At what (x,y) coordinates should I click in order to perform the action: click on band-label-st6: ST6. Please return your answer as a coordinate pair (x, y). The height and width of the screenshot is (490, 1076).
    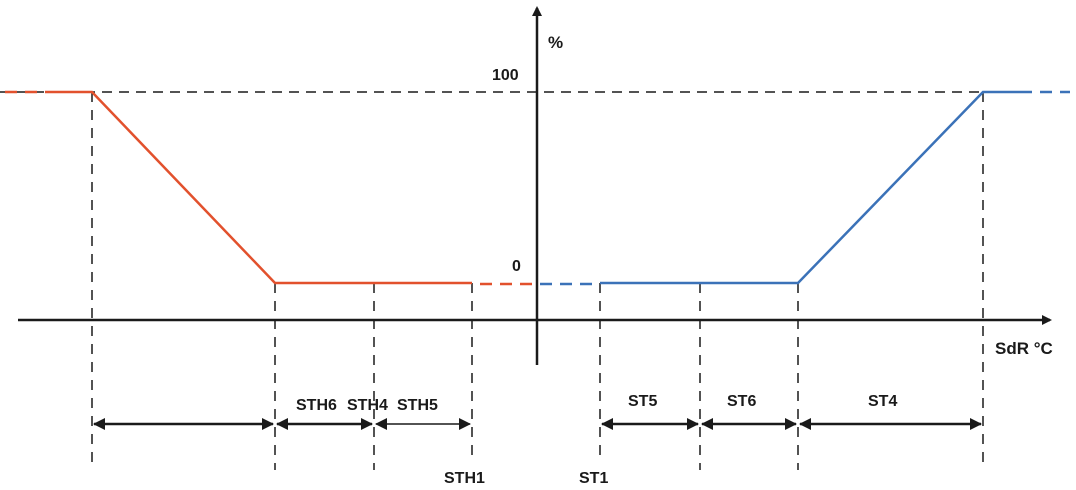
    Looking at the image, I should click on (741, 401).